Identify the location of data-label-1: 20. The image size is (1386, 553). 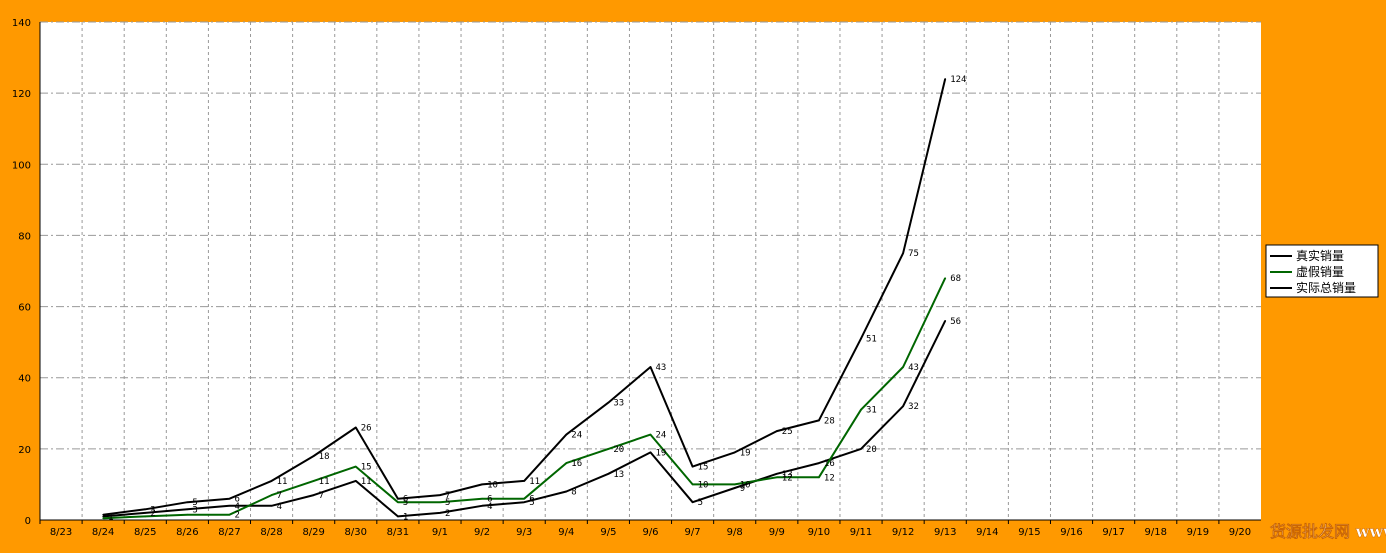
(871, 450).